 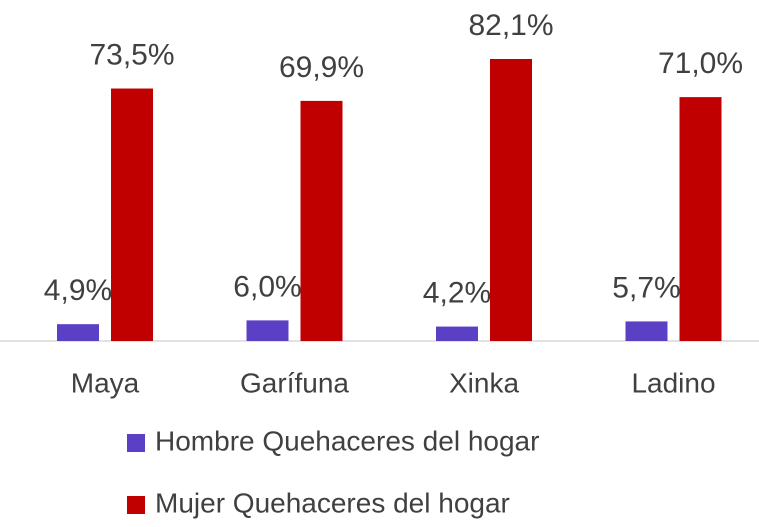 I want to click on data-label: 69,9%, so click(x=321, y=67).